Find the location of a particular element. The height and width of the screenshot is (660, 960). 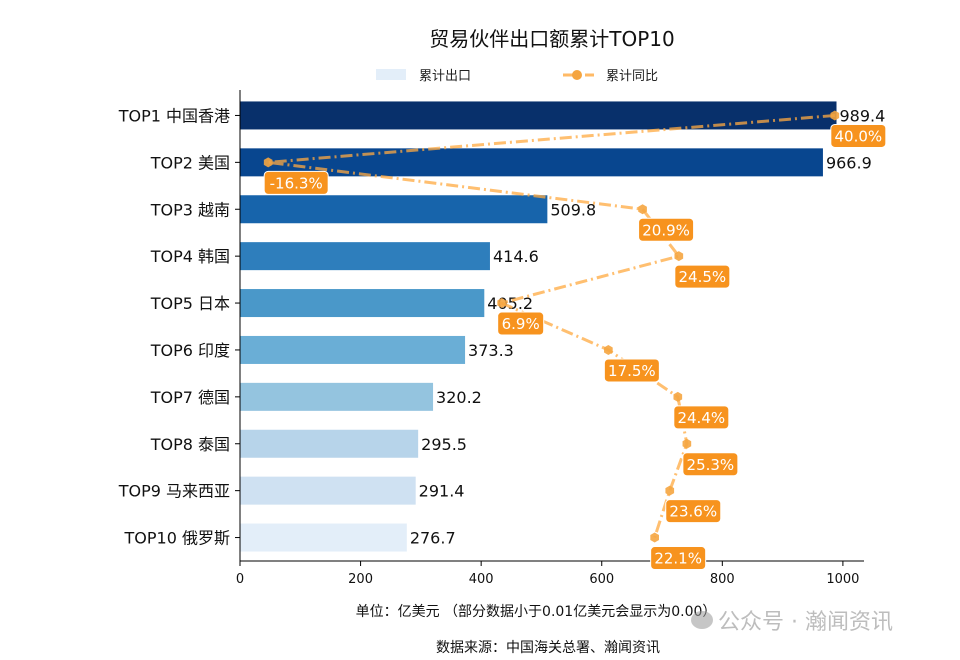

bar-value-label: 966.9 is located at coordinates (849, 162).